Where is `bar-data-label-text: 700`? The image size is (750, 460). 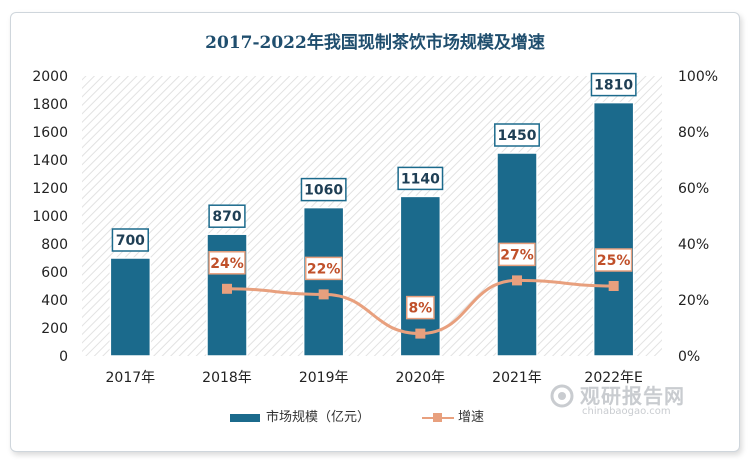
bar-data-label-text: 700 is located at coordinates (130, 241).